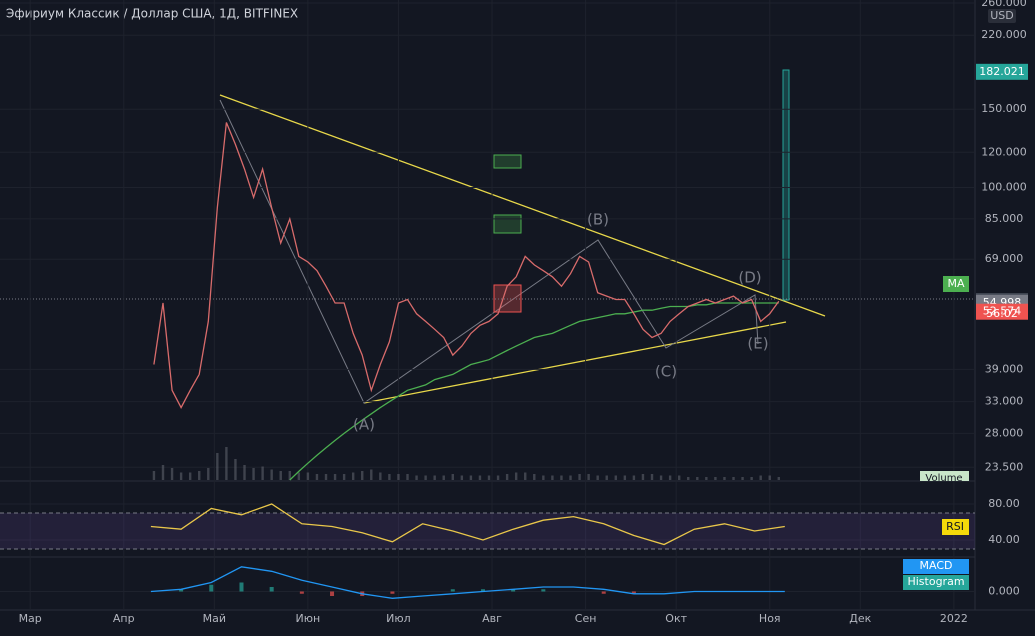 The image size is (1035, 636). Describe the element at coordinates (30, 618) in the screenshot. I see `x-tick-label: Мар` at that location.